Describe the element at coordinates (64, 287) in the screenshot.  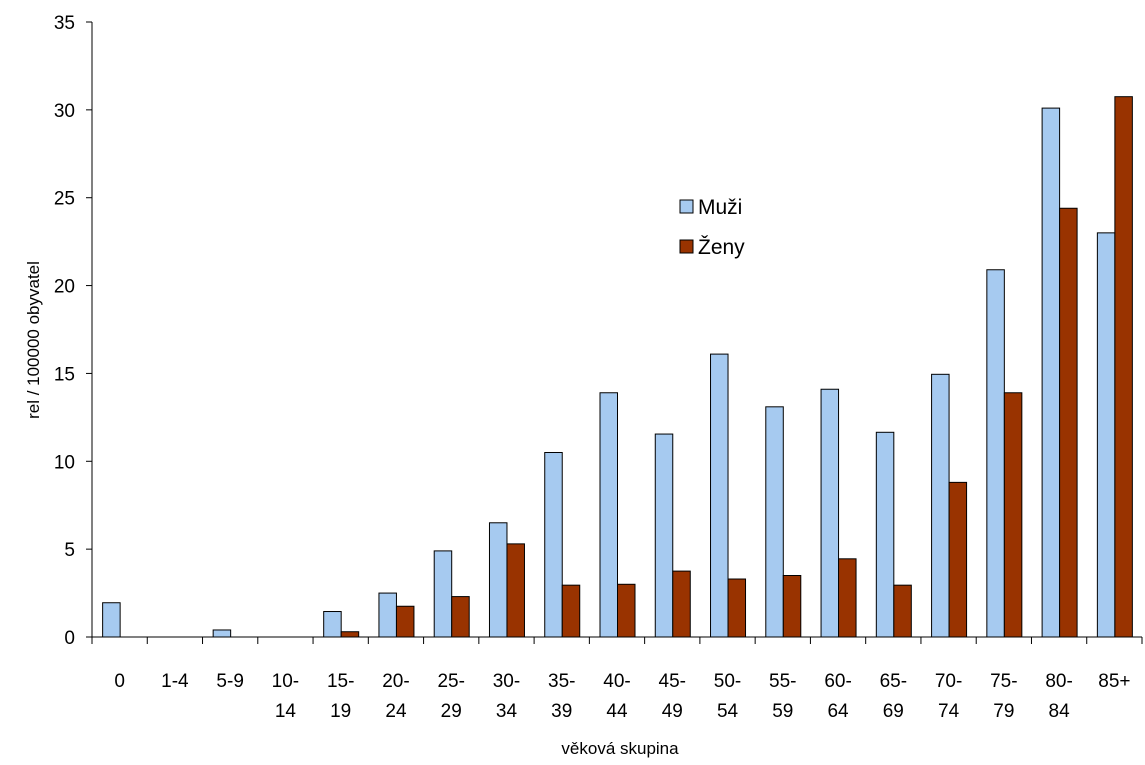
I see `y-tick-label: 20` at that location.